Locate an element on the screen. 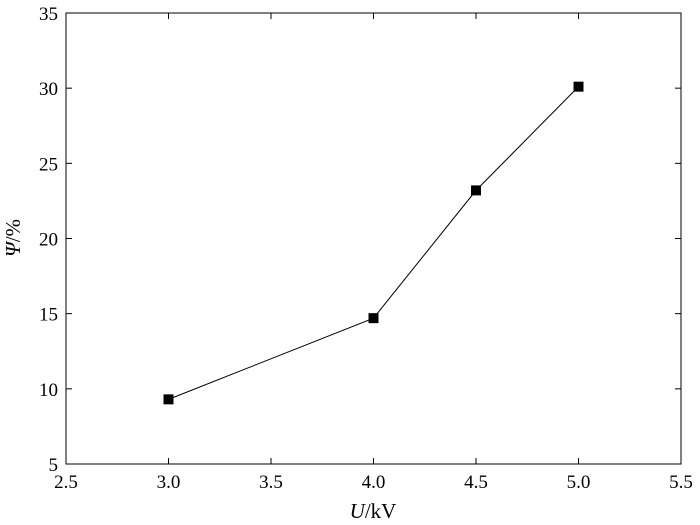 The image size is (700, 525). y-tick-label: 10 is located at coordinates (48, 390).